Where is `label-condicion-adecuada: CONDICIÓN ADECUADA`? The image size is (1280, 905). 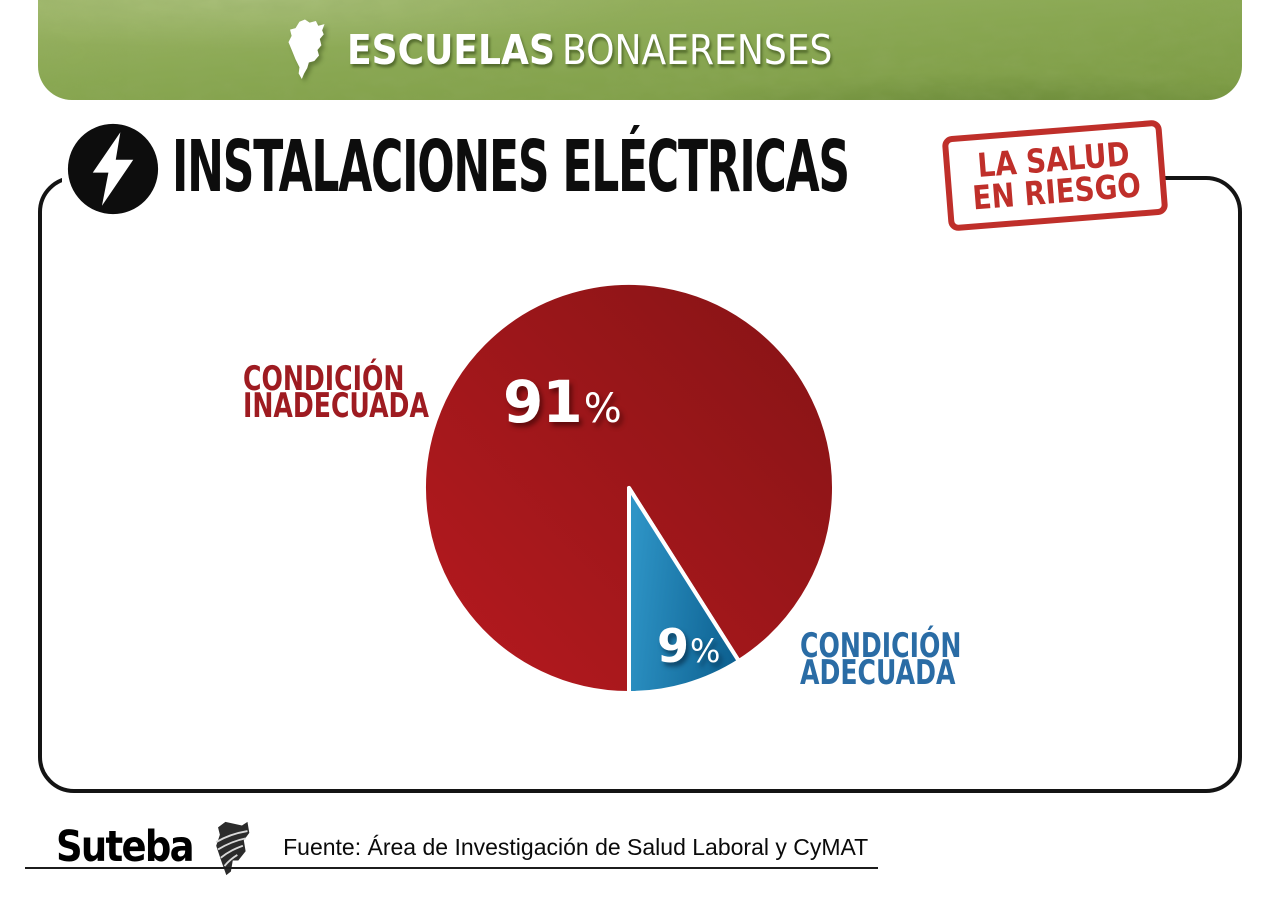
label-condicion-adecuada: CONDICIÓN ADECUADA is located at coordinates (881, 659).